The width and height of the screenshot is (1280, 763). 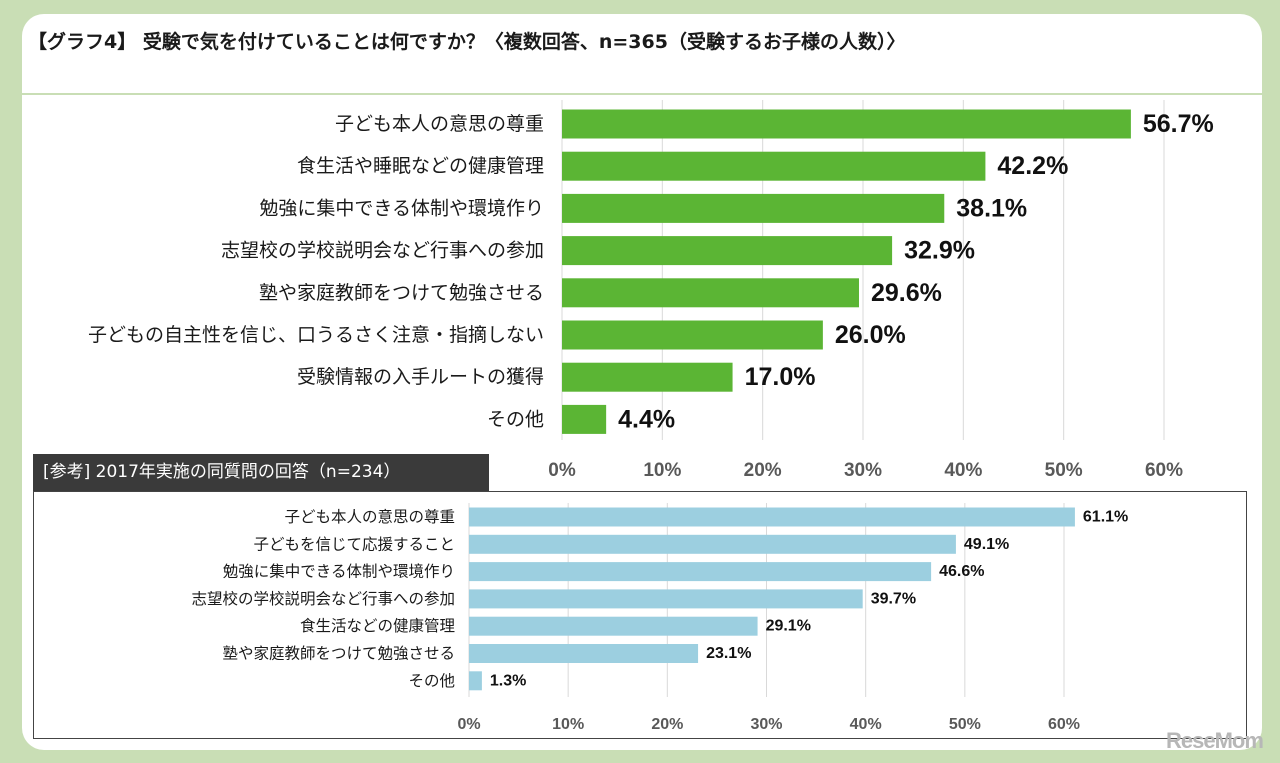 I want to click on data-label: 56.7%, so click(x=1178, y=124).